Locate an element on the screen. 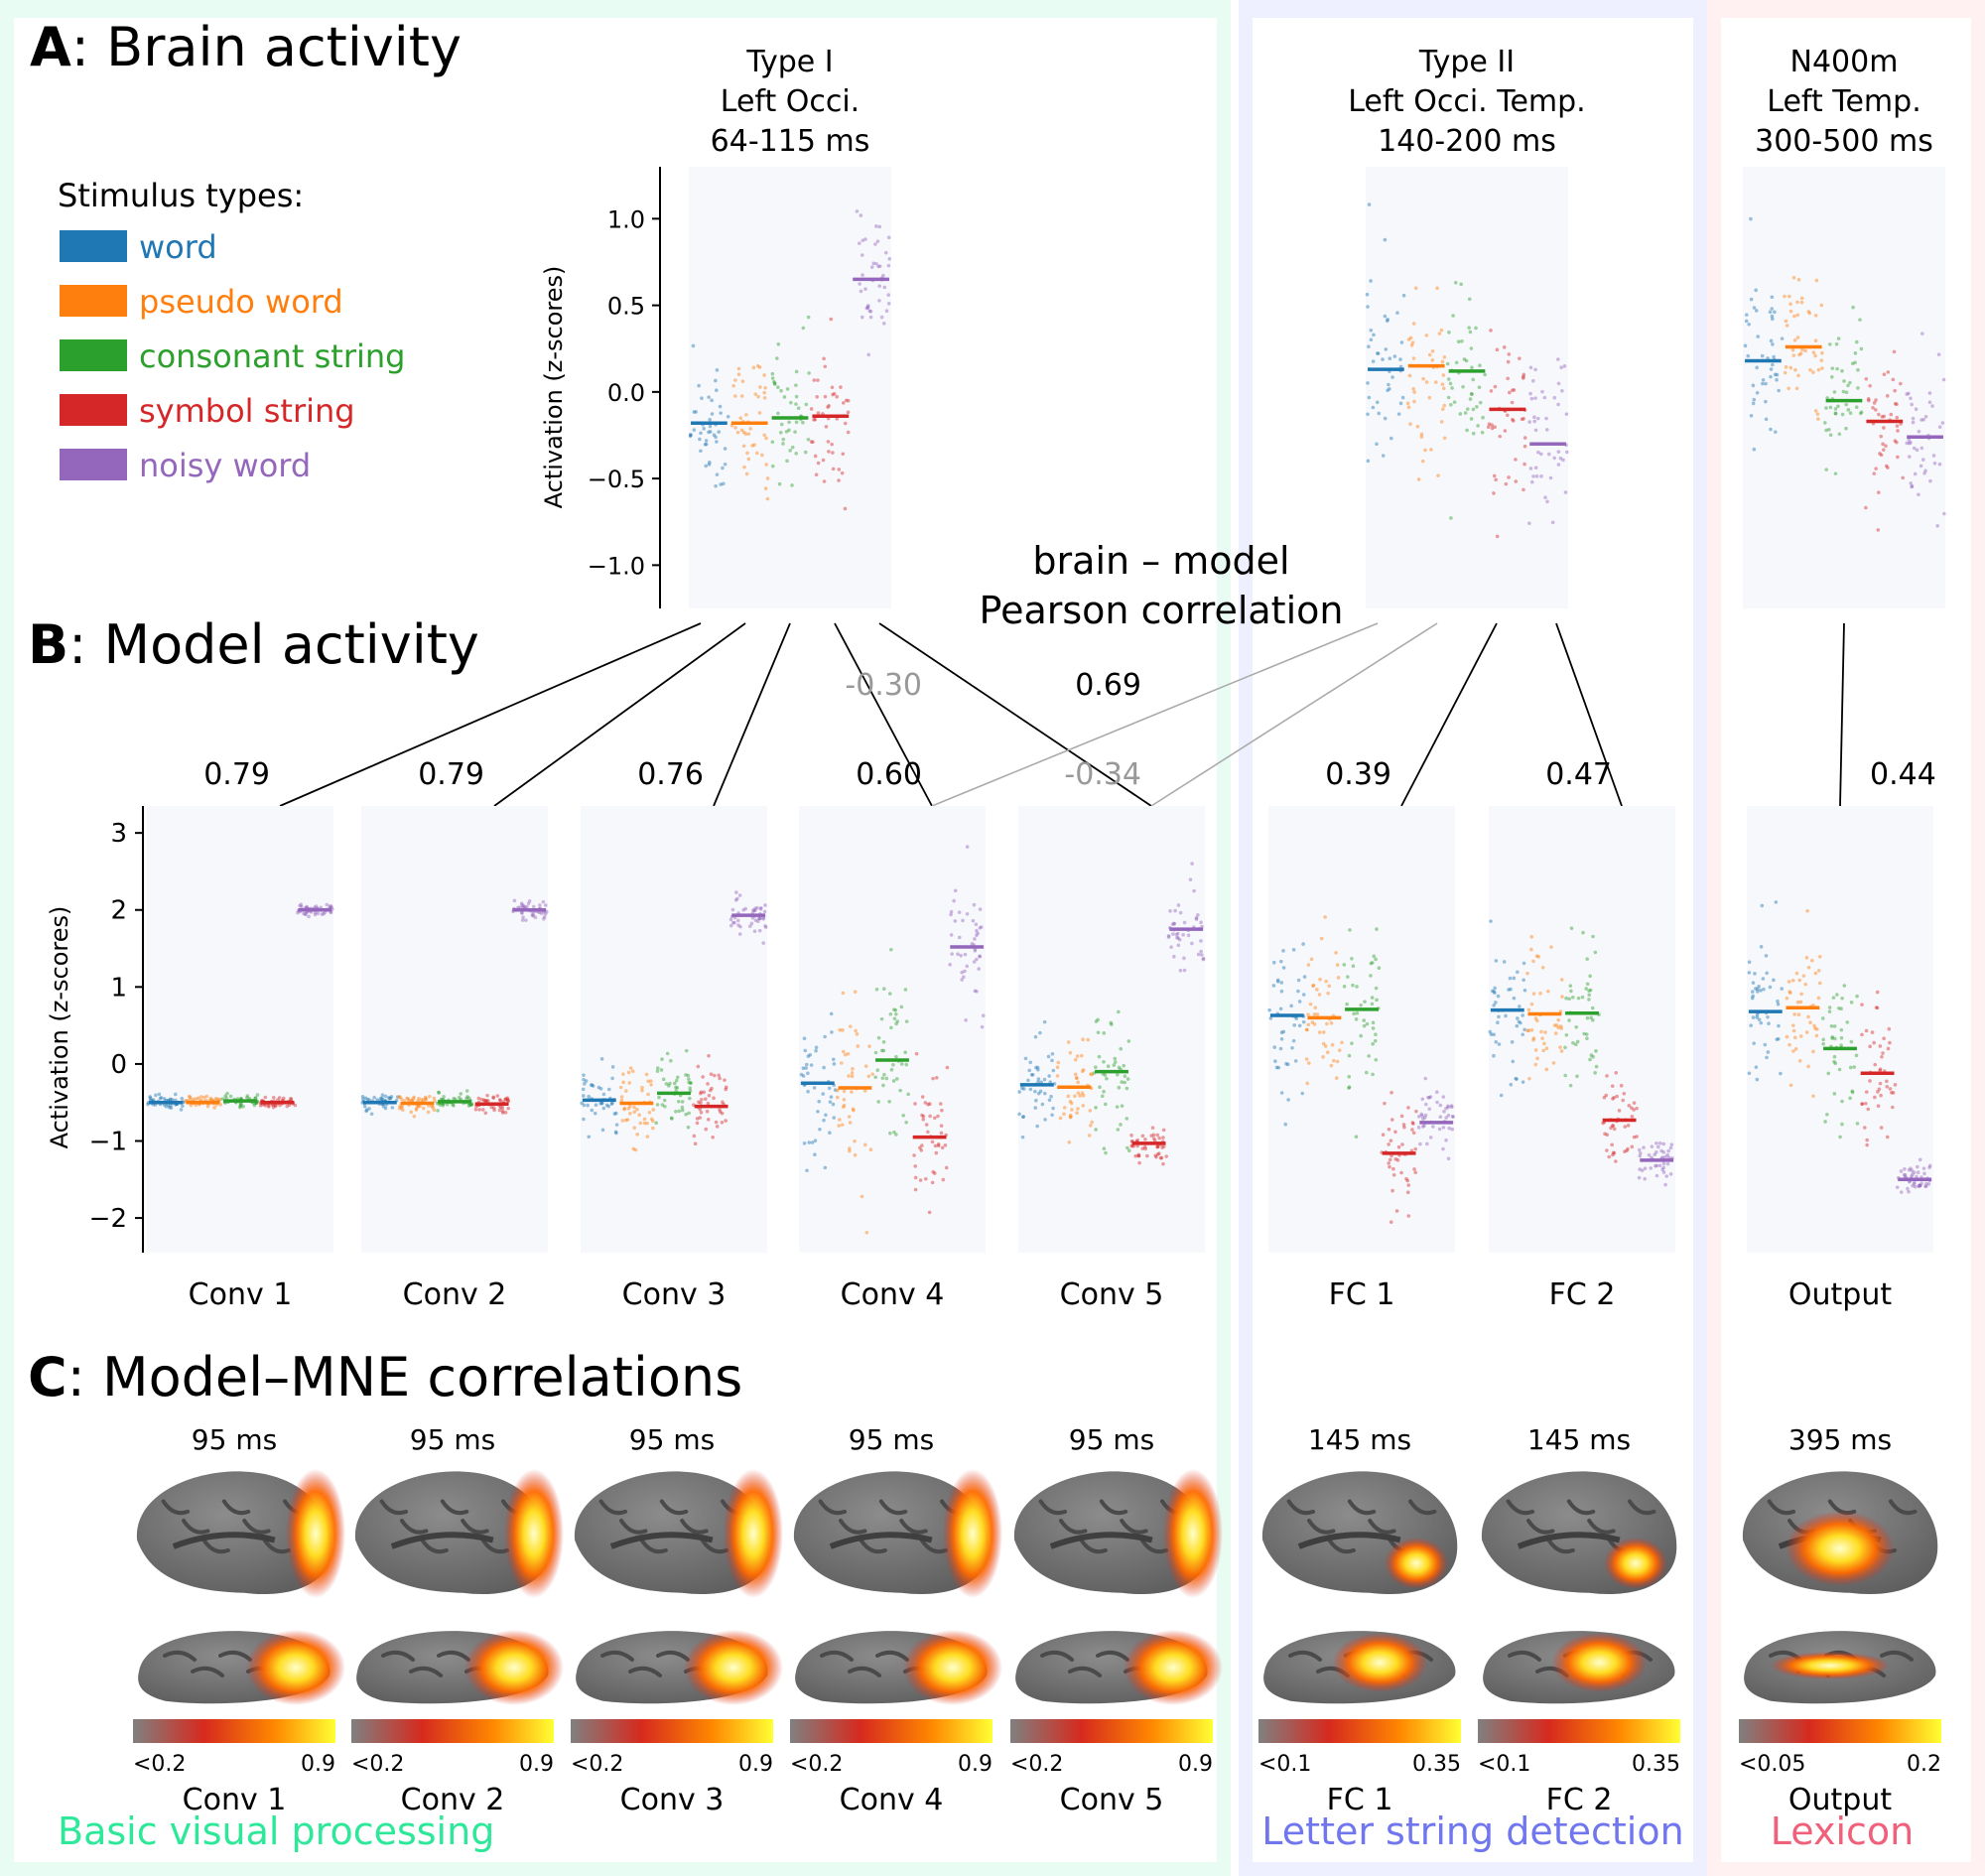 The height and width of the screenshot is (1876, 1985). link-label-6: -0.34 is located at coordinates (1103, 774).